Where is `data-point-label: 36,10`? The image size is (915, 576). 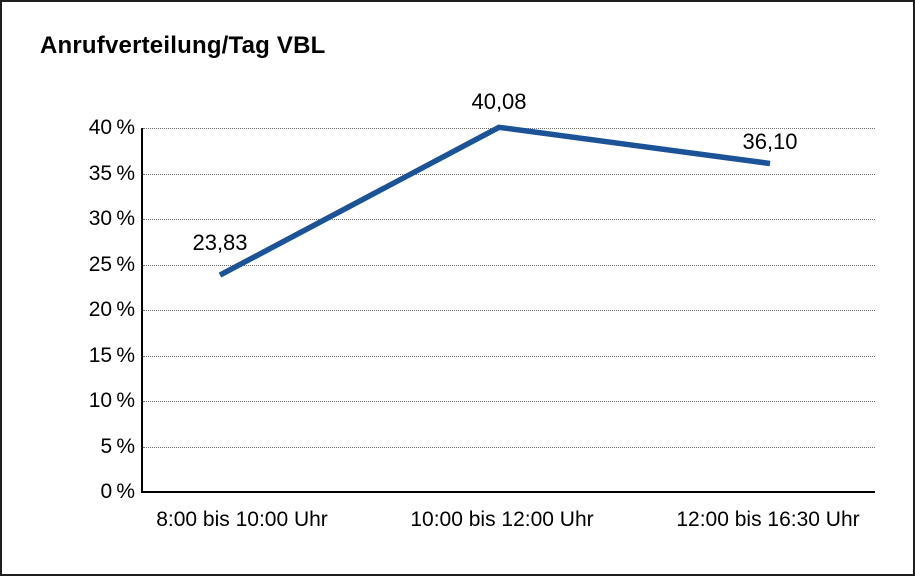
data-point-label: 36,10 is located at coordinates (770, 141).